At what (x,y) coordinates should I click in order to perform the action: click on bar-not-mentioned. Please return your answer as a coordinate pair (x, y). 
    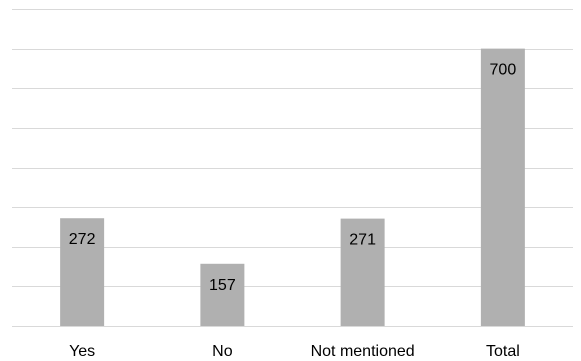
    Looking at the image, I should click on (362, 272).